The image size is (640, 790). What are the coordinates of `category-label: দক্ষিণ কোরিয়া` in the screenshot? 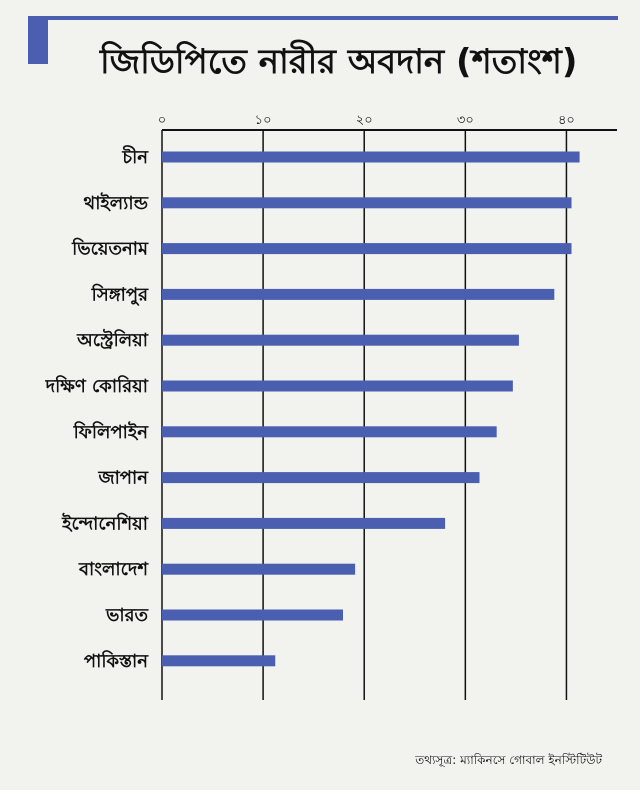 It's located at (97, 386).